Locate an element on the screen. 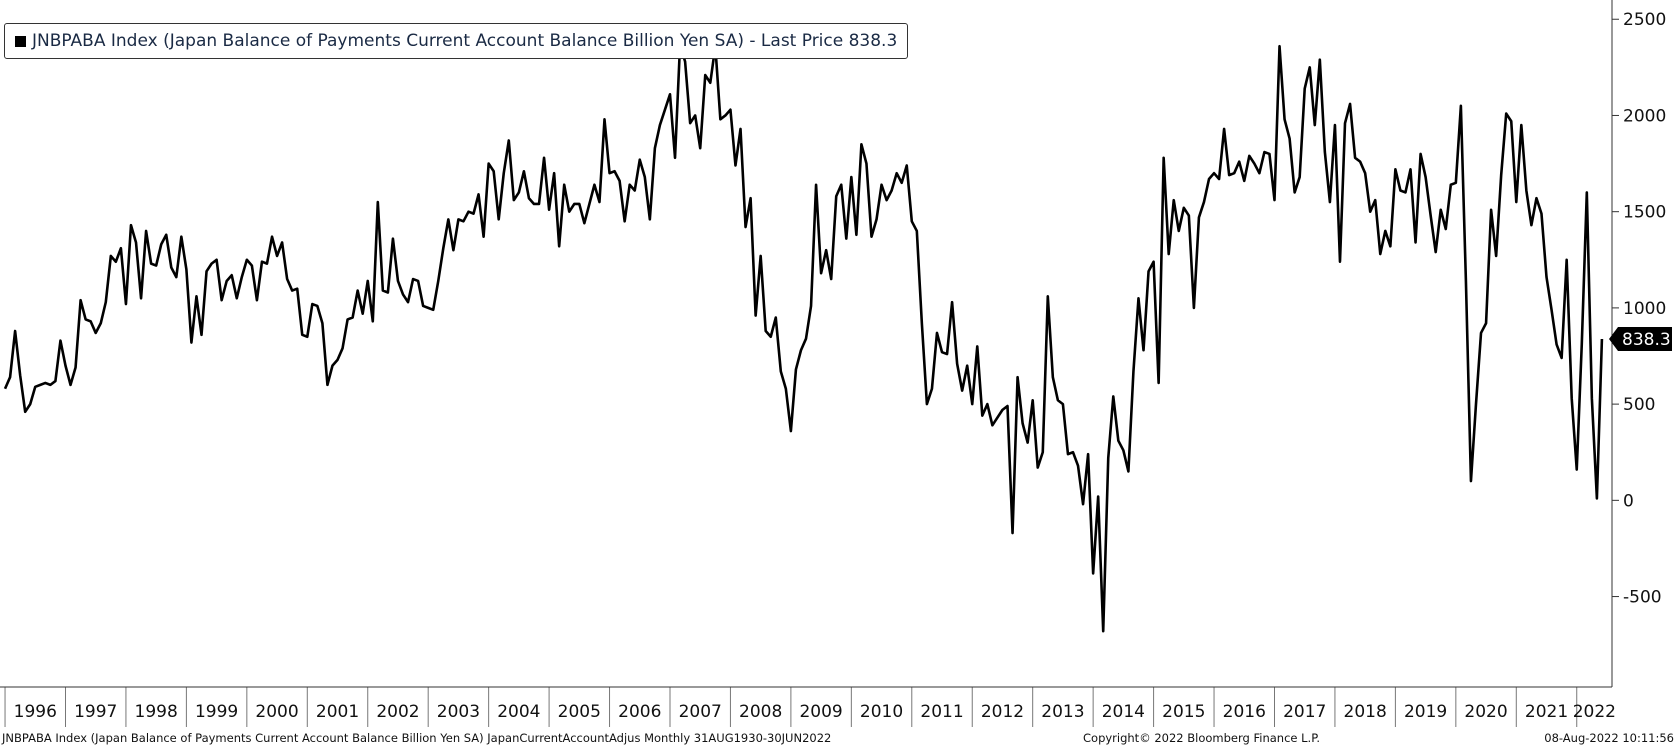 The width and height of the screenshot is (1676, 747). x-tick-label: 2018 is located at coordinates (1365, 712).